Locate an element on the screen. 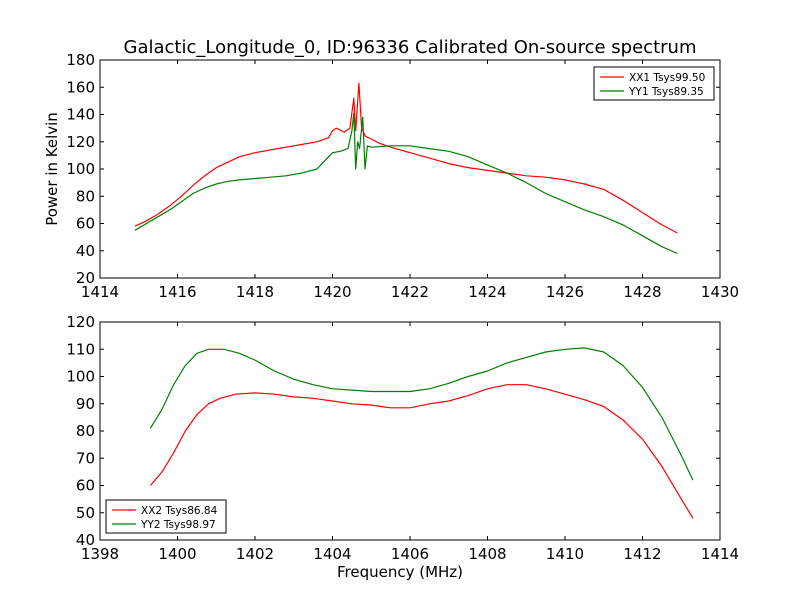  x-tick-label: 1404 is located at coordinates (332, 554).